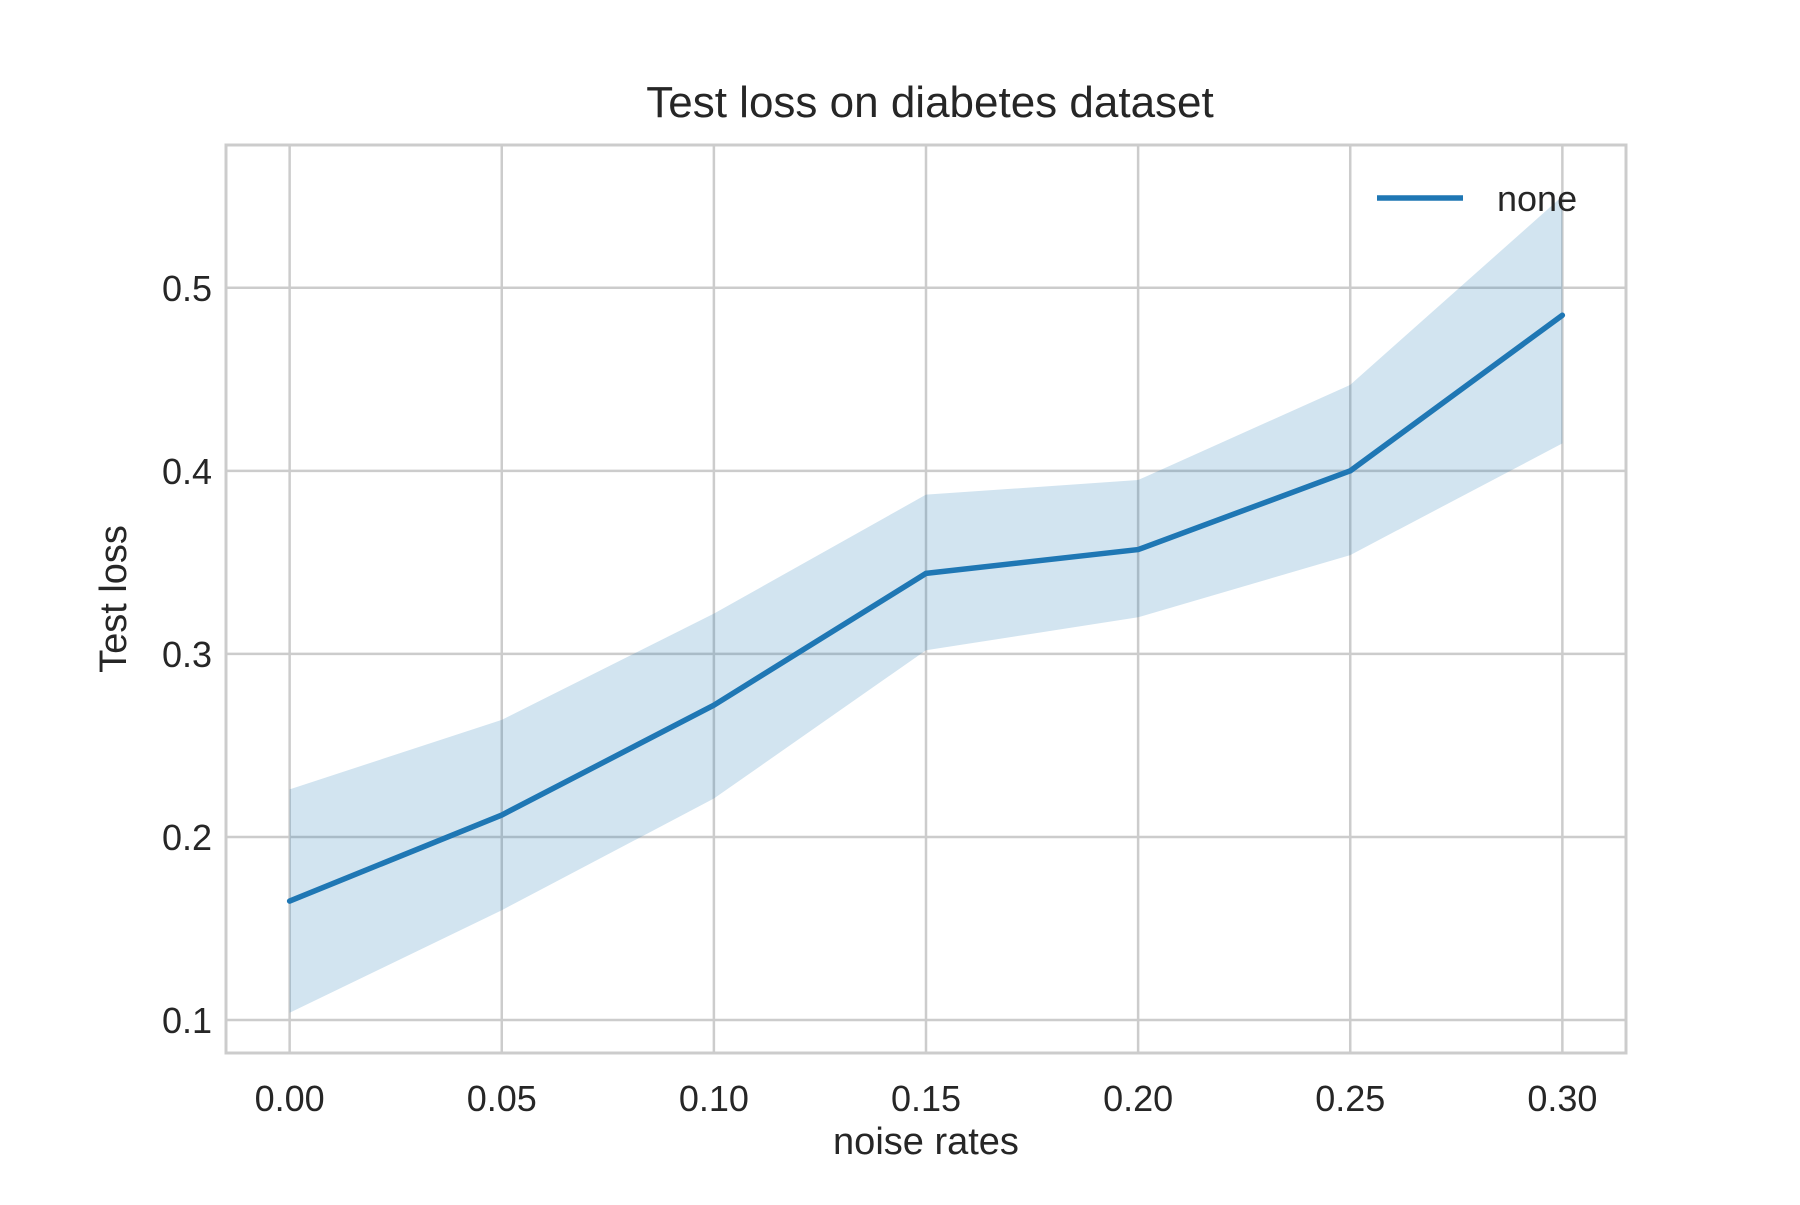 This screenshot has width=1800, height=1205. I want to click on x-tick-label: 0.00, so click(290, 1098).